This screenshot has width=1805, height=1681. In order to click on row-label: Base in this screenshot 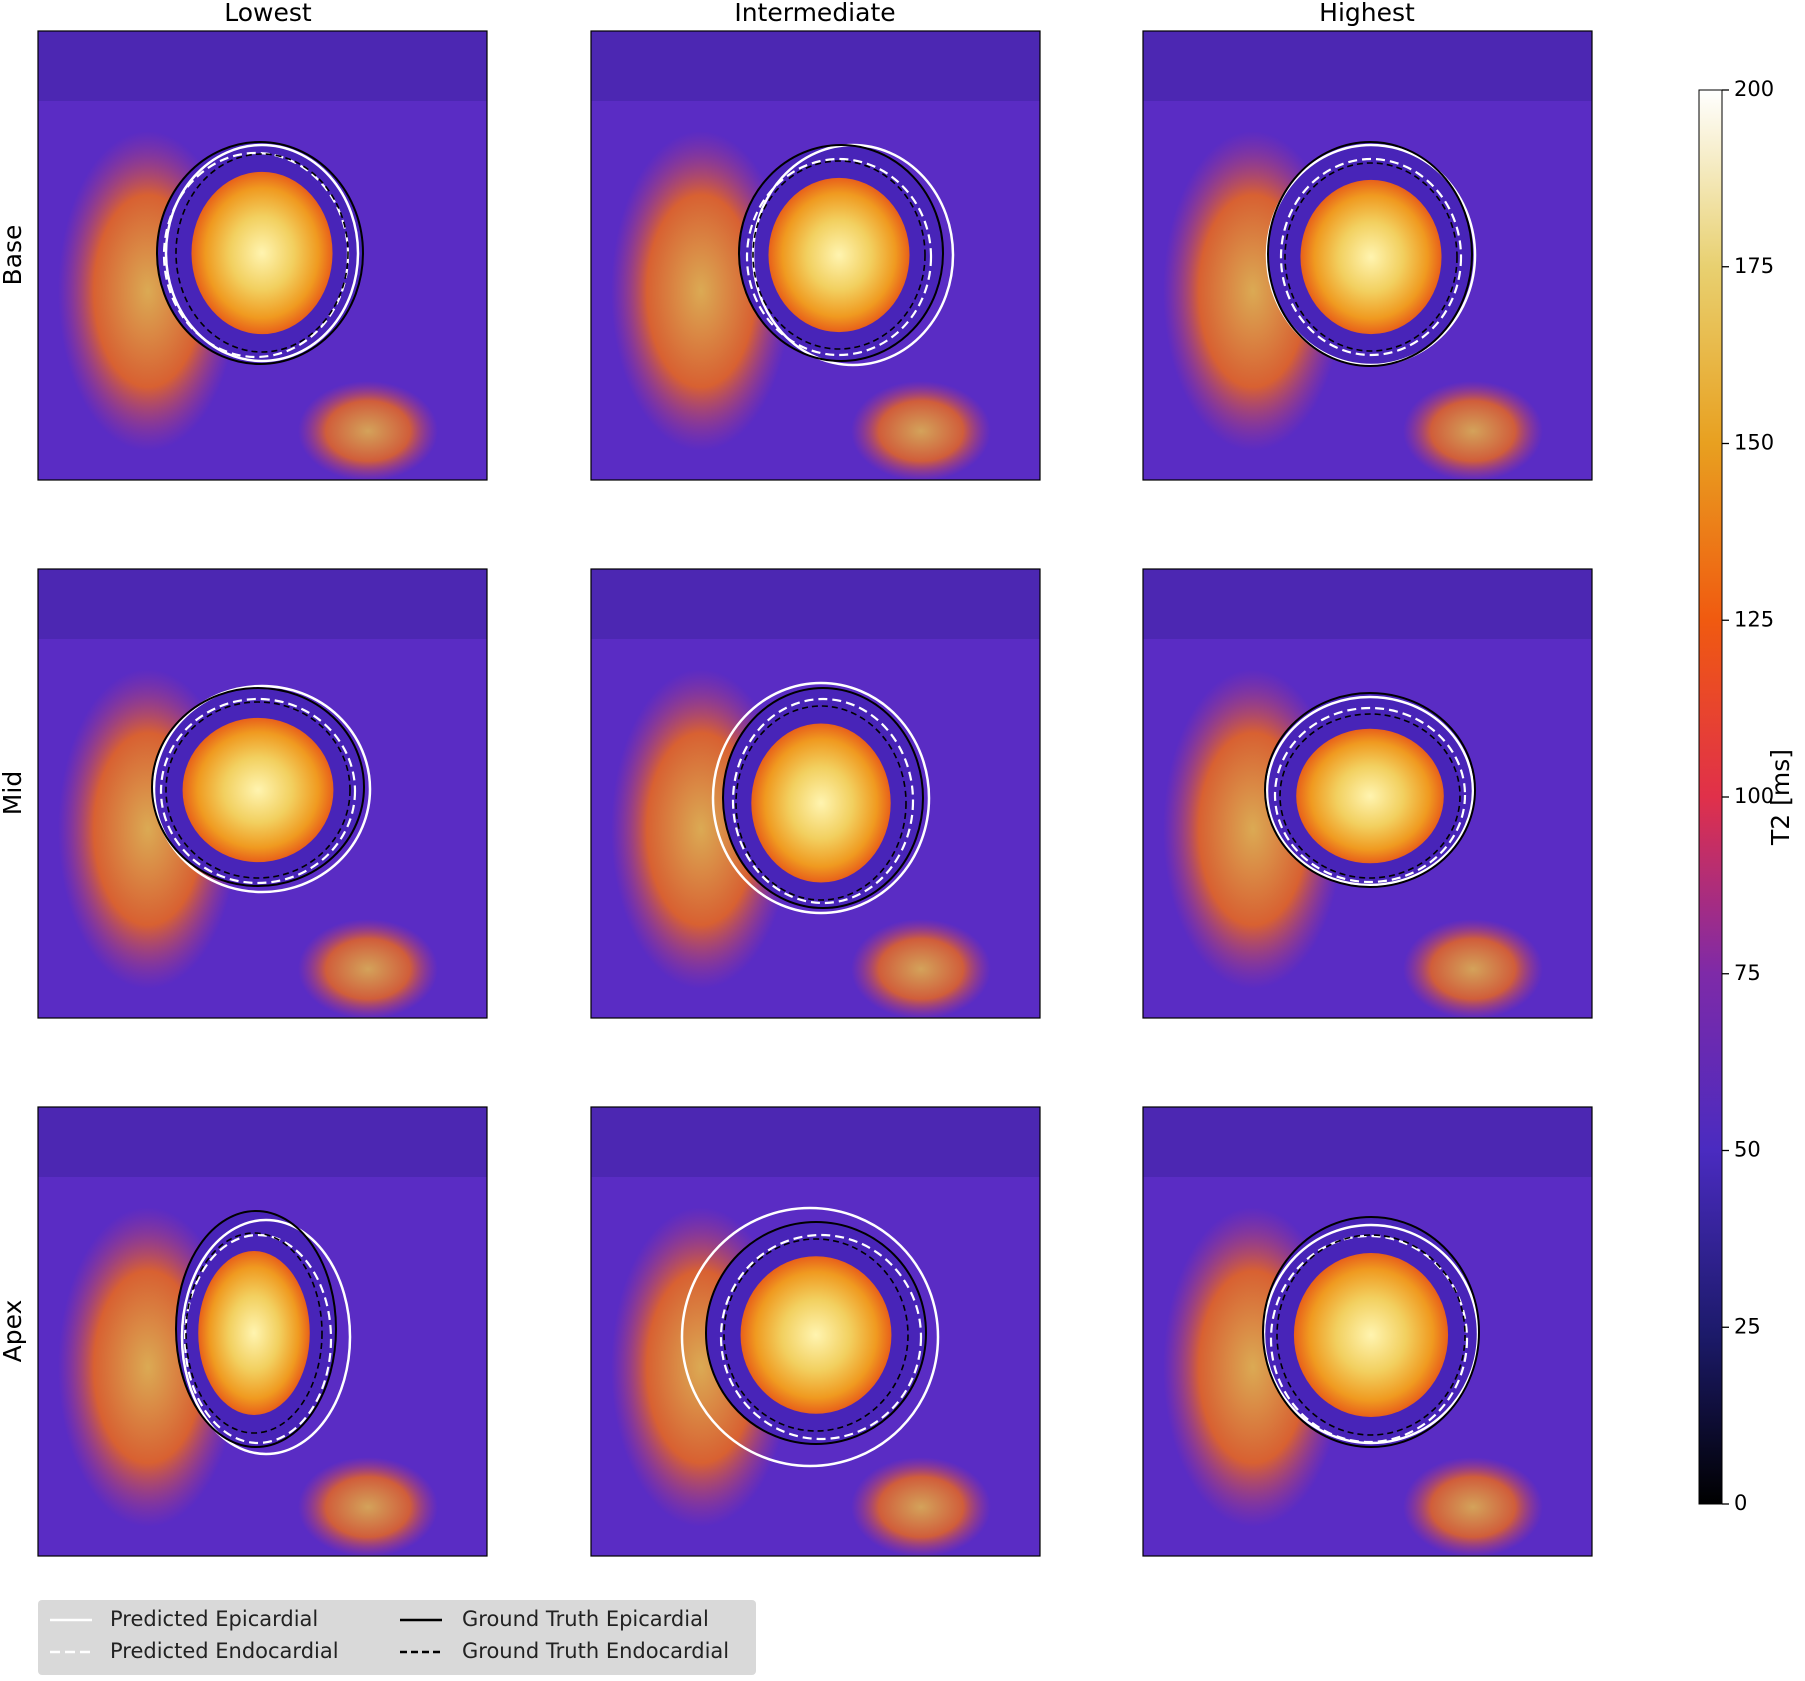, I will do `click(13, 255)`.